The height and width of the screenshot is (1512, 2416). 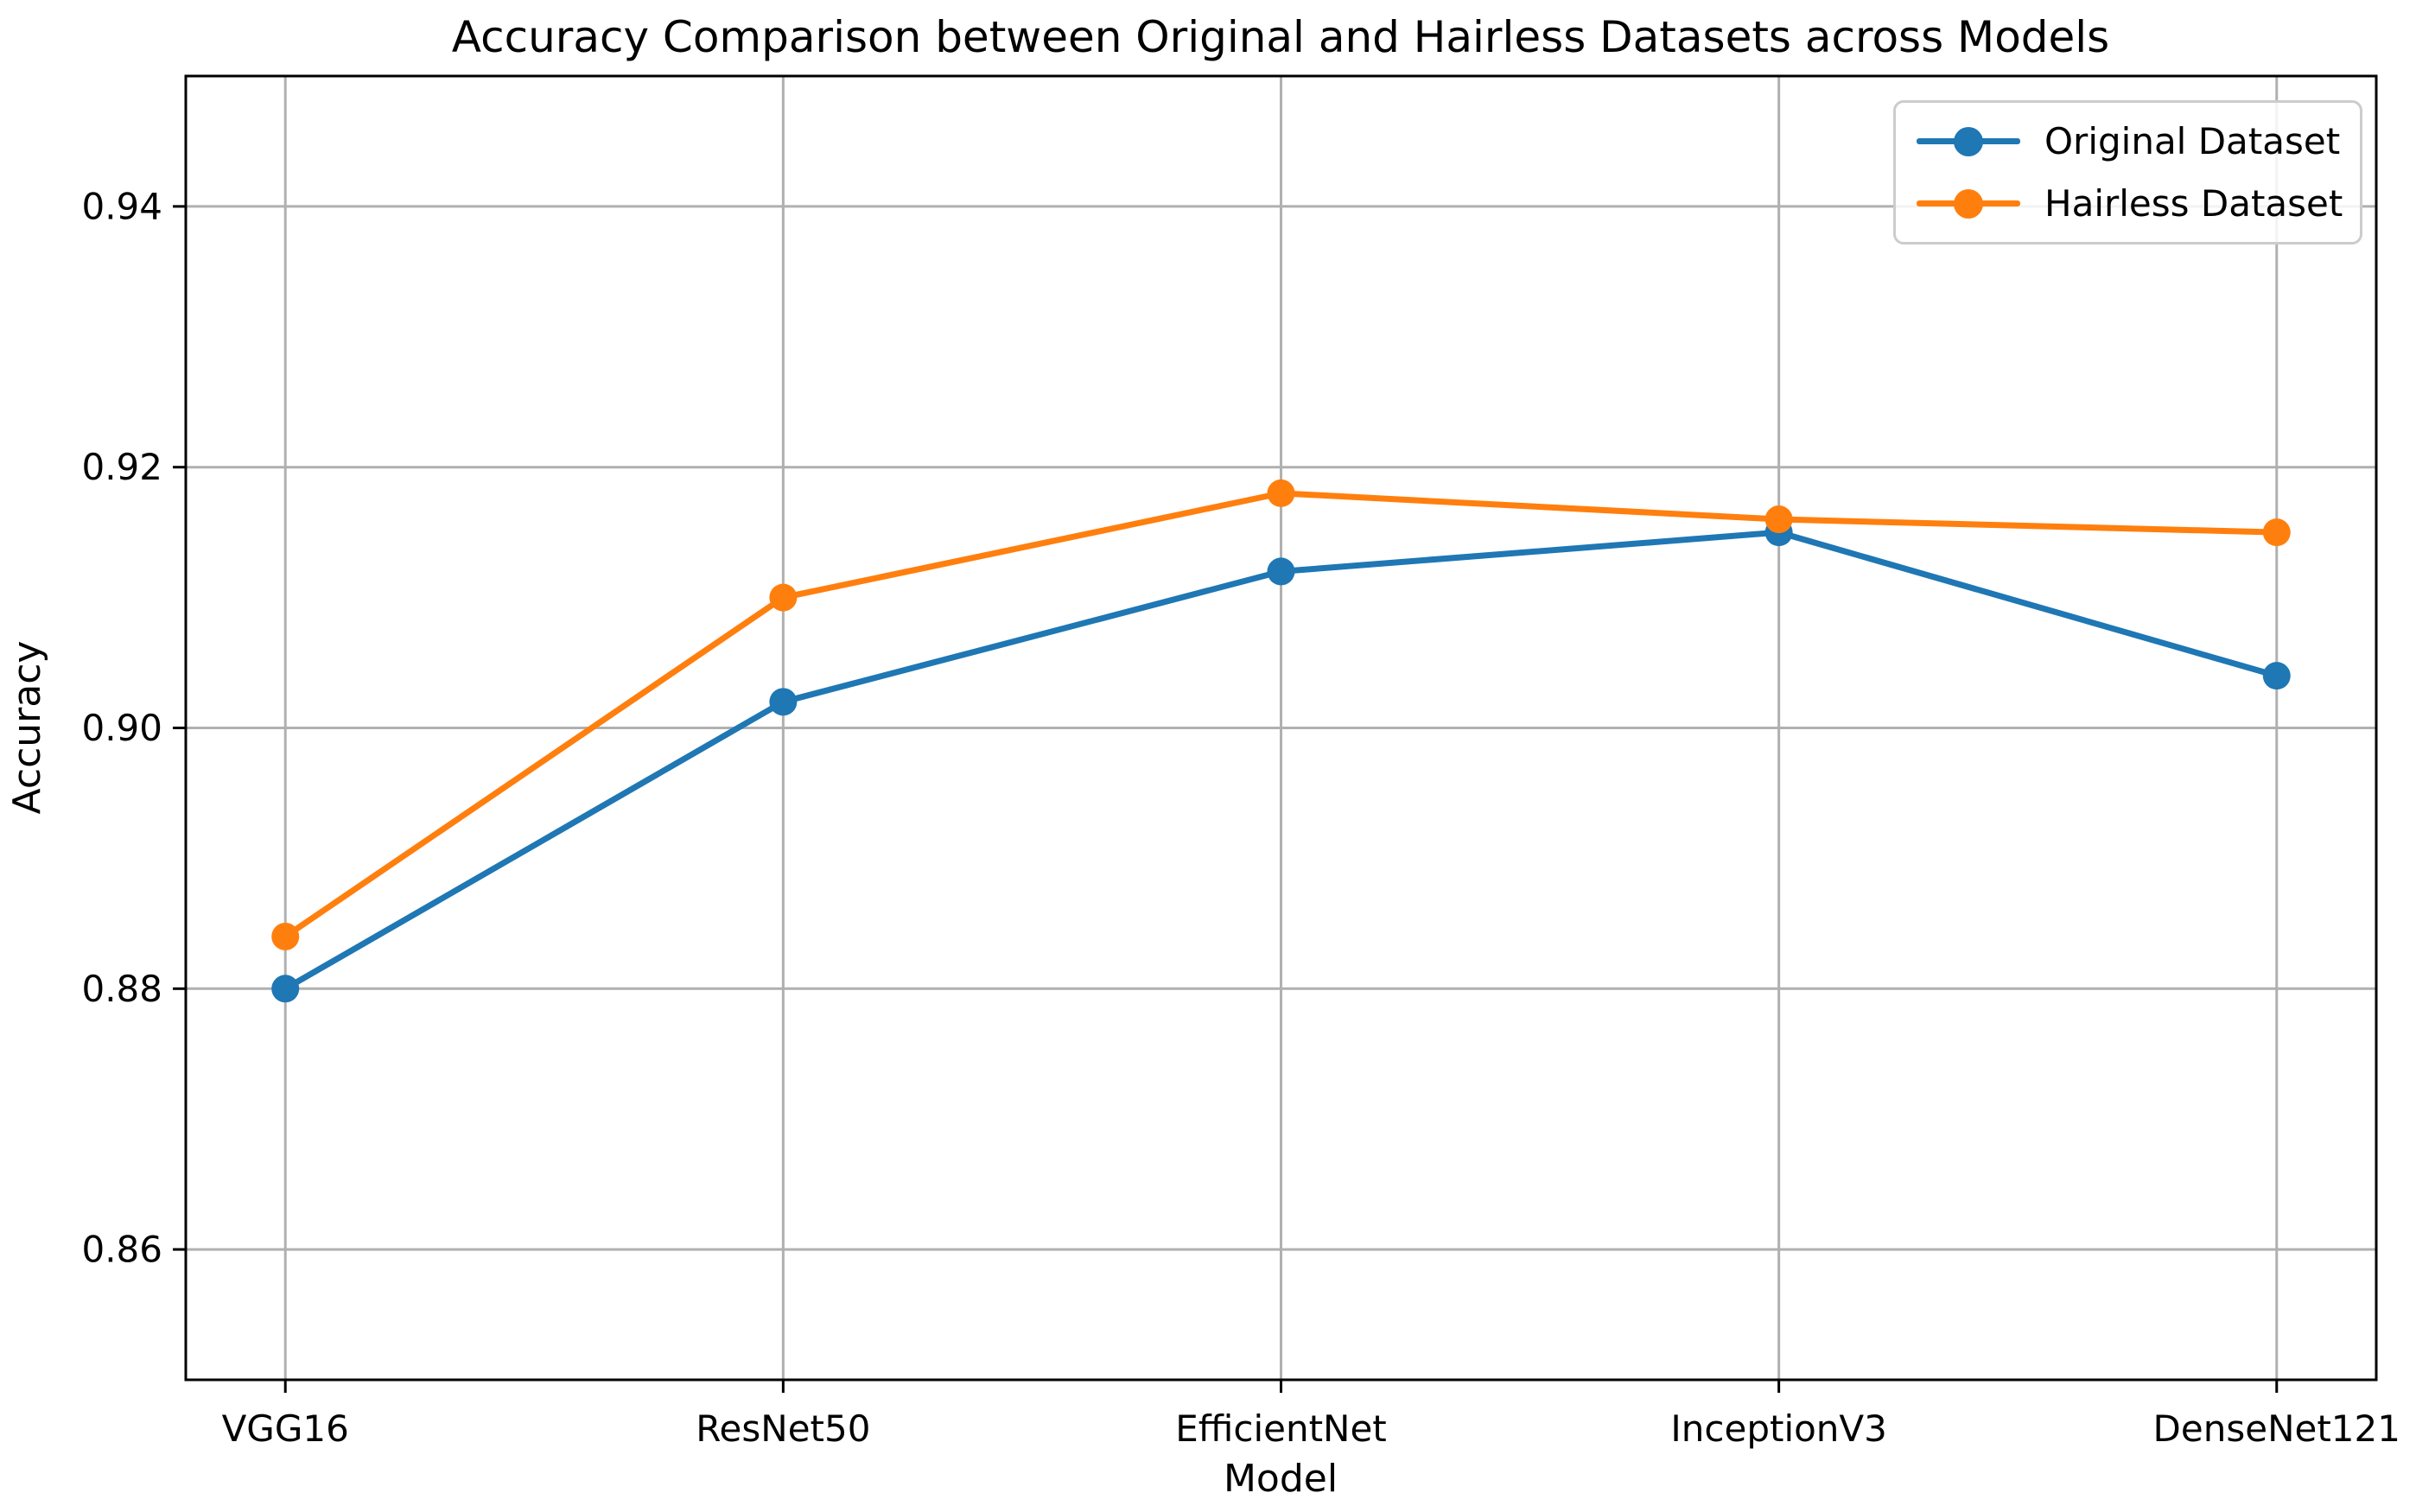 I want to click on y-tick-label: 0.86, so click(x=121, y=1250).